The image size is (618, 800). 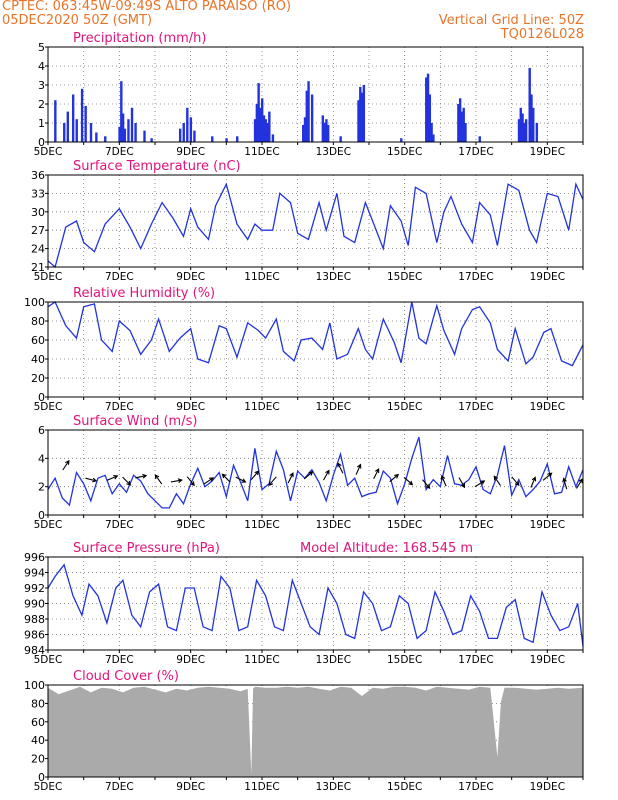 What do you see at coordinates (147, 7) in the screenshot?
I see `header-location: CPTEC: 063:45W-09:49S ALTO PARAISO (RO)` at bounding box center [147, 7].